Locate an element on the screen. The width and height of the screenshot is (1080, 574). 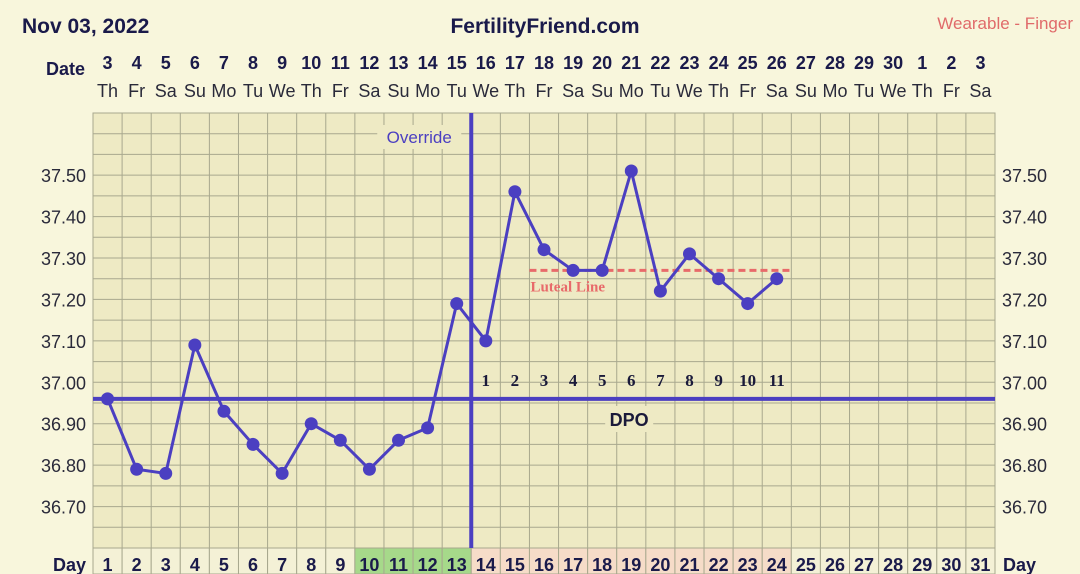
date-number: 8 is located at coordinates (253, 63).